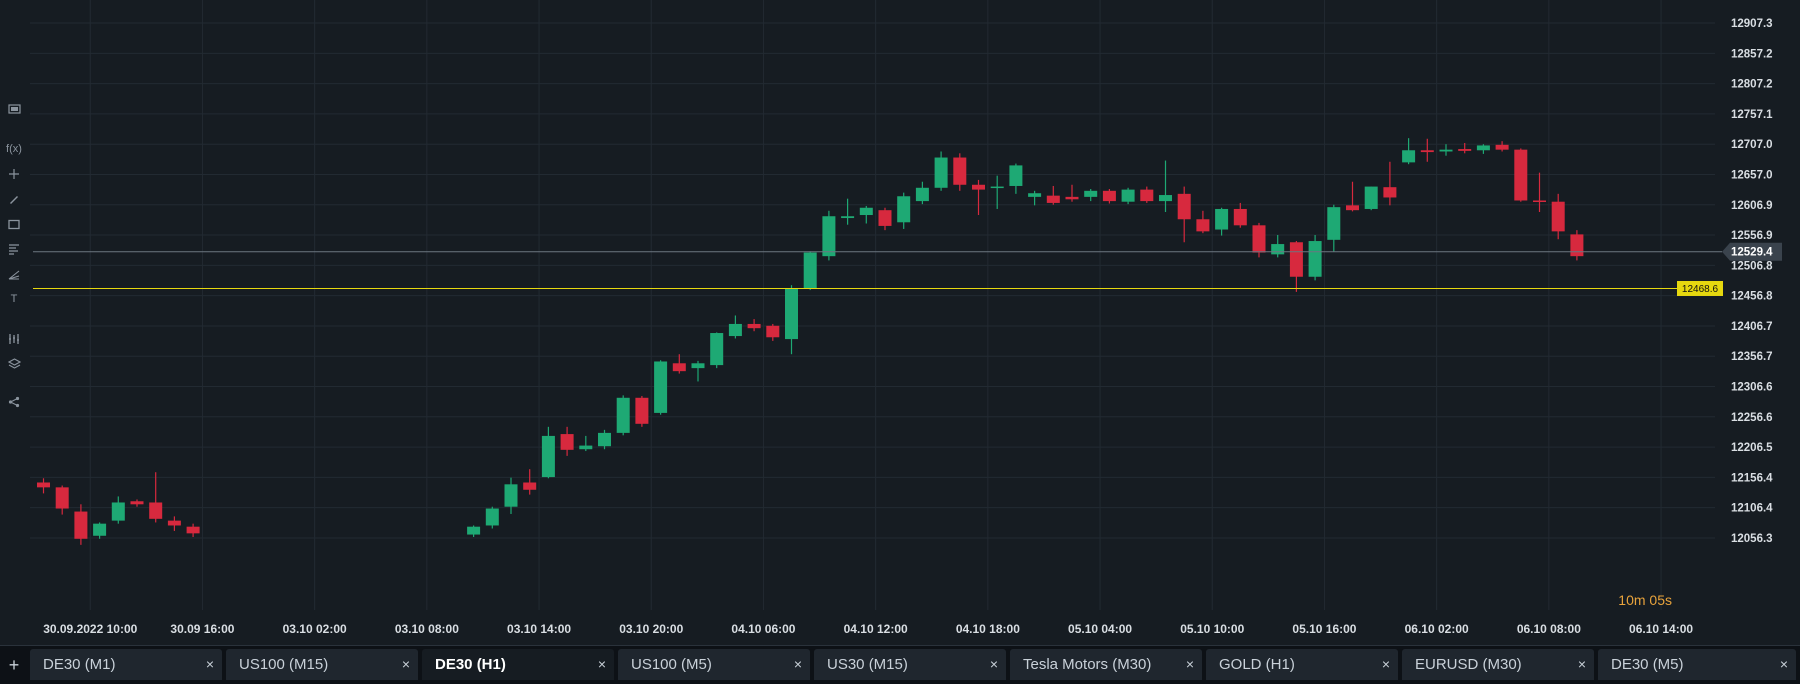 Image resolution: width=1800 pixels, height=684 pixels. What do you see at coordinates (1752, 448) in the screenshot?
I see `y-tick-label: 12206.5` at bounding box center [1752, 448].